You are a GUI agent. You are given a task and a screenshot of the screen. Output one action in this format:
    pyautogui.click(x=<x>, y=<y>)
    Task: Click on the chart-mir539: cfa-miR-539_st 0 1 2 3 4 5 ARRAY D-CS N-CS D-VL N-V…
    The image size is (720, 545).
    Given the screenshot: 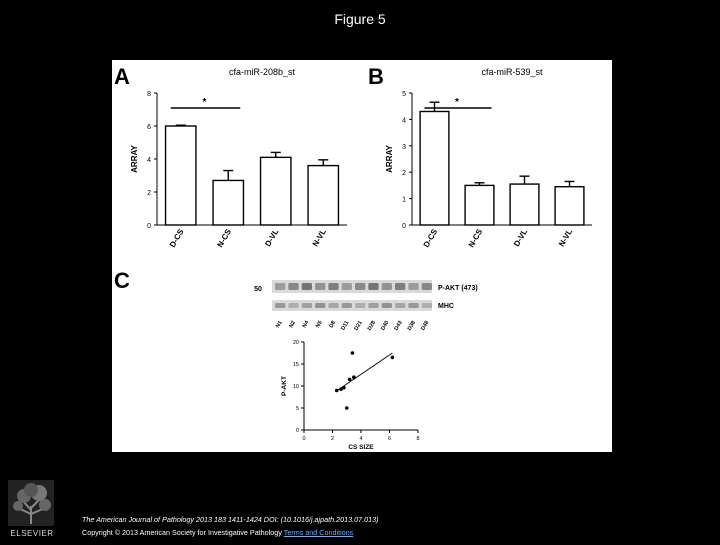 What is the action you would take?
    pyautogui.click(x=488, y=158)
    